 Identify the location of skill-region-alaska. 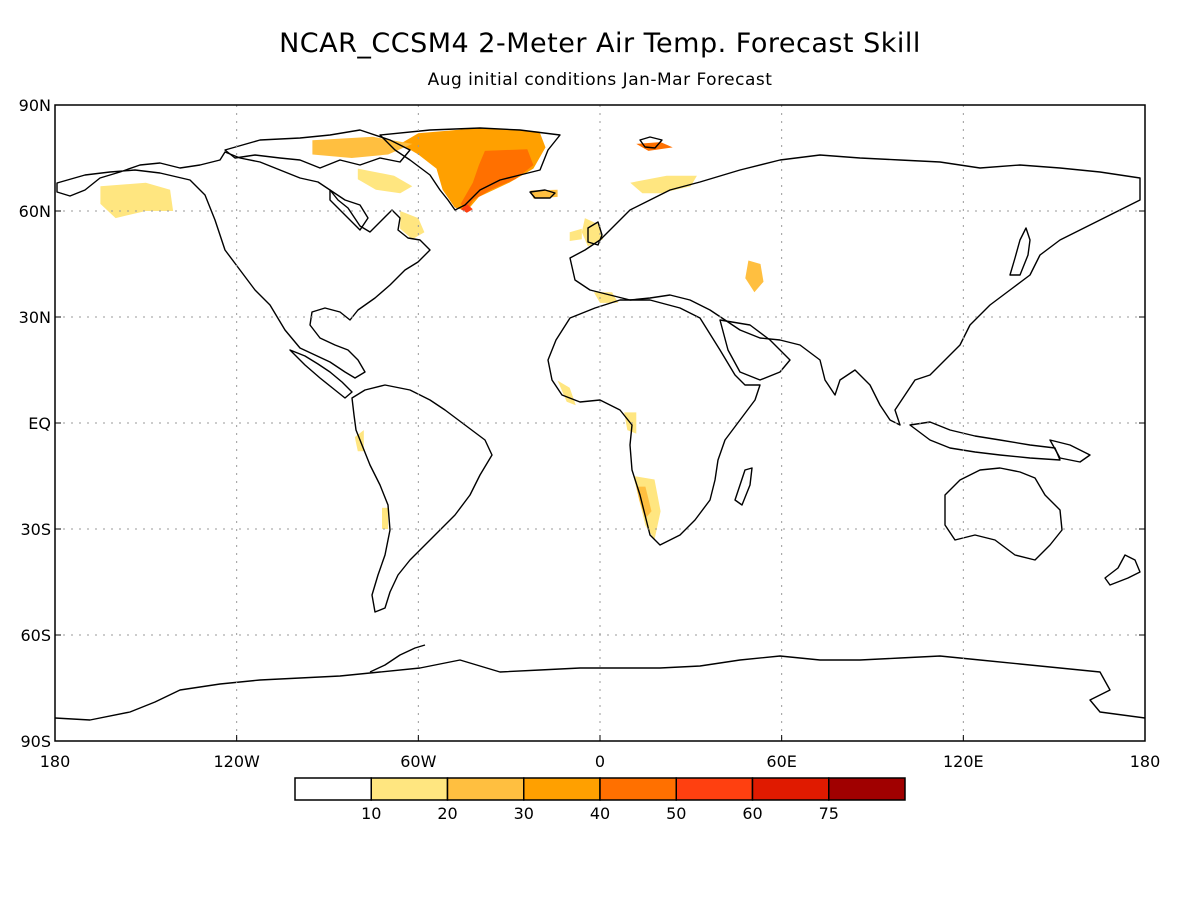
(137, 200).